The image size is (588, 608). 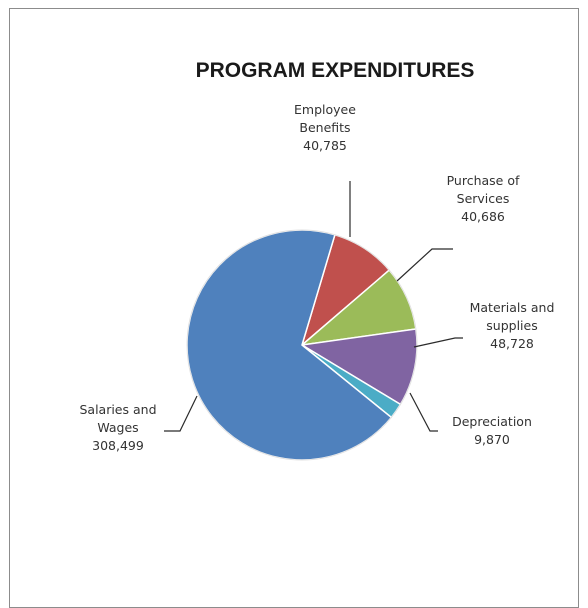 What do you see at coordinates (512, 325) in the screenshot?
I see `data-label: Materials and supplies 48,728` at bounding box center [512, 325].